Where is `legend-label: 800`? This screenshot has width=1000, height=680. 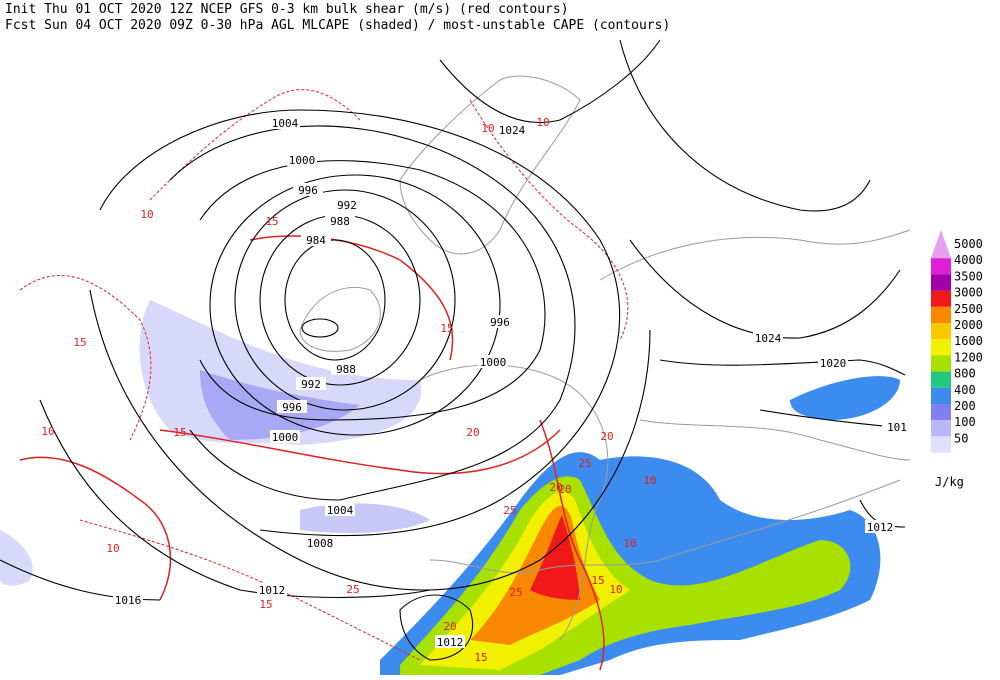 legend-label: 800 is located at coordinates (965, 374).